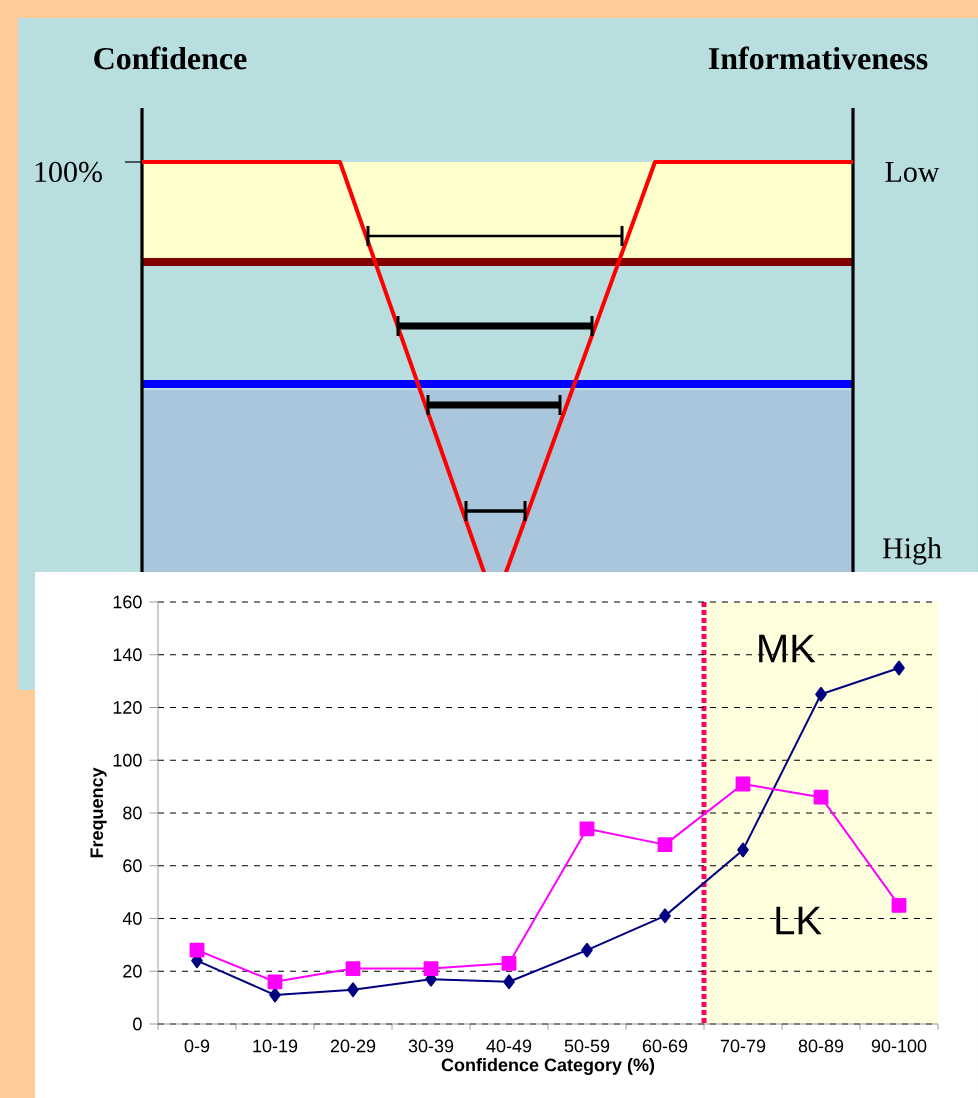  What do you see at coordinates (818, 58) in the screenshot?
I see `text: Informativeness` at bounding box center [818, 58].